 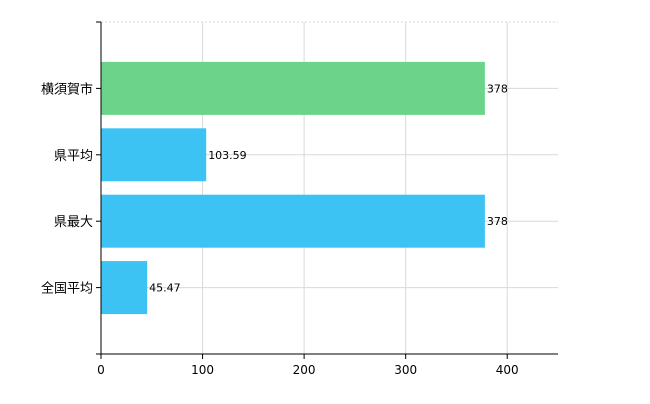 What do you see at coordinates (227, 155) in the screenshot?
I see `bar-value-label: 103.59` at bounding box center [227, 155].